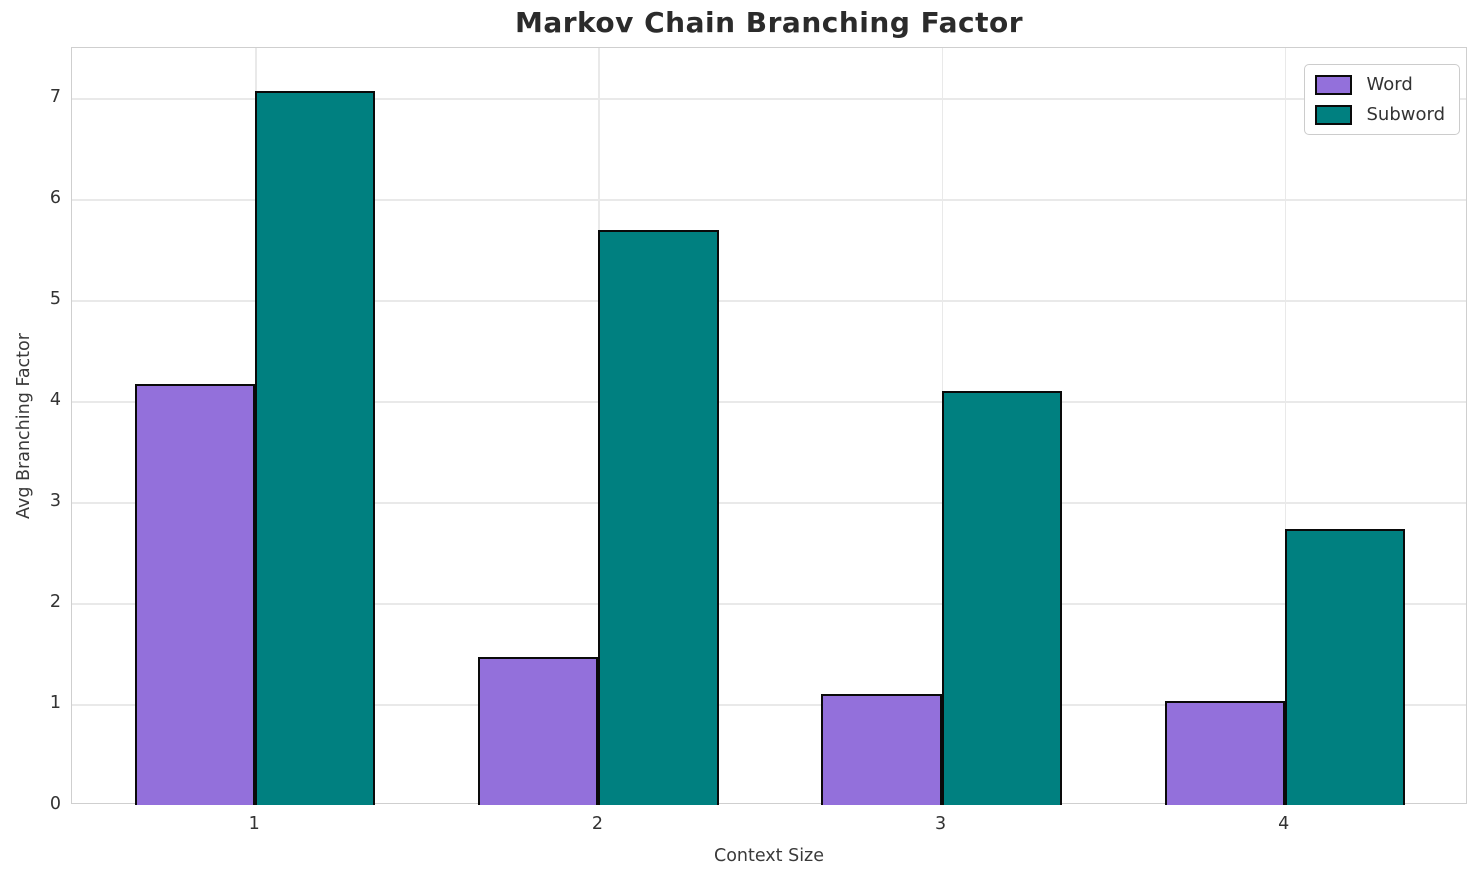 This screenshot has height=885, width=1484. I want to click on bar-subword-x1, so click(315, 448).